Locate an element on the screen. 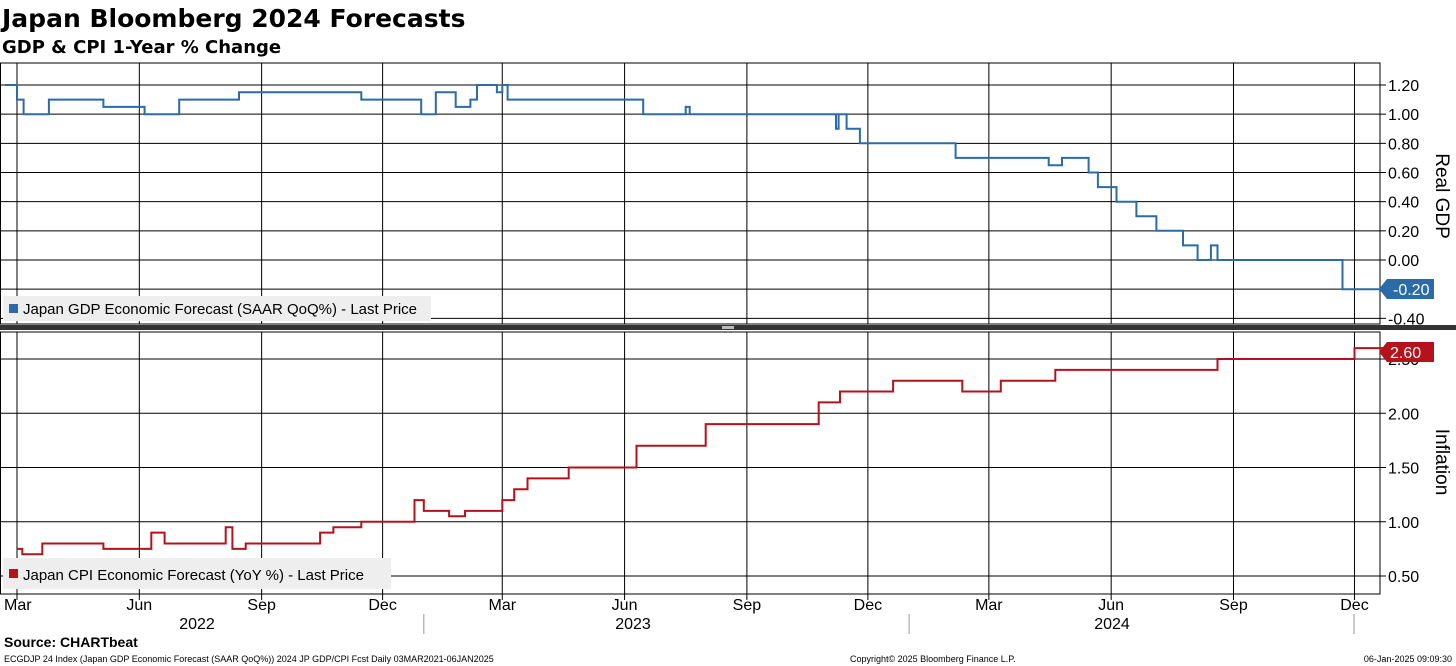  x-year-label: 2022 is located at coordinates (197, 624).